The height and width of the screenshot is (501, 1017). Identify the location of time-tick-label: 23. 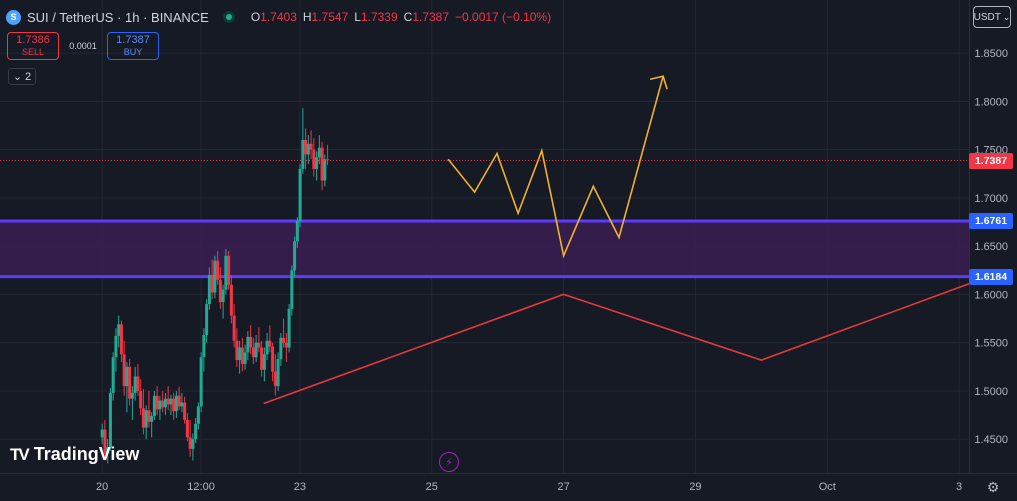
(300, 487).